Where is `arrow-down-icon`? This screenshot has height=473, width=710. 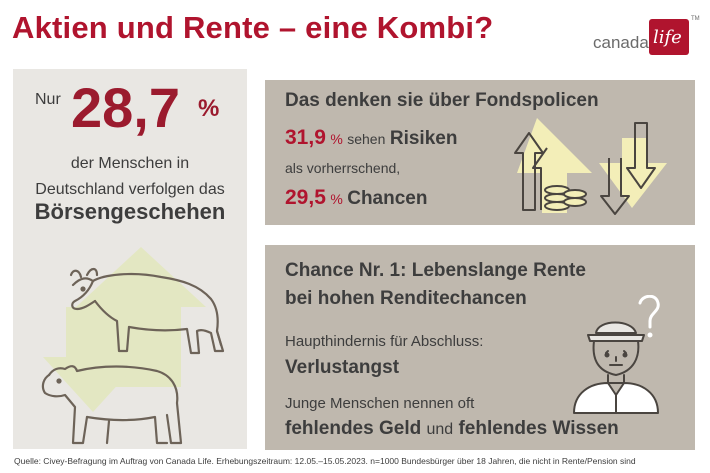
arrow-down-icon is located at coordinates (633, 168).